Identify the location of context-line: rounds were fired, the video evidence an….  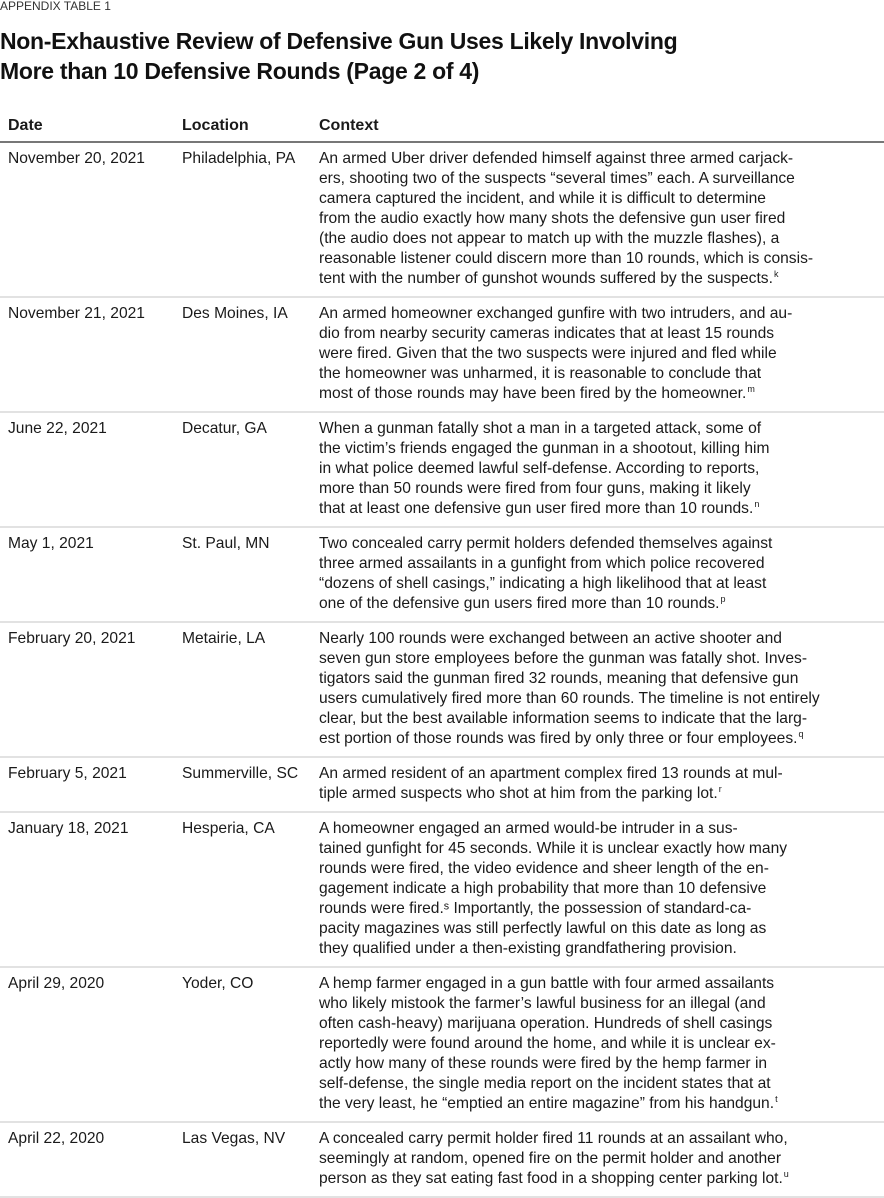
(544, 868).